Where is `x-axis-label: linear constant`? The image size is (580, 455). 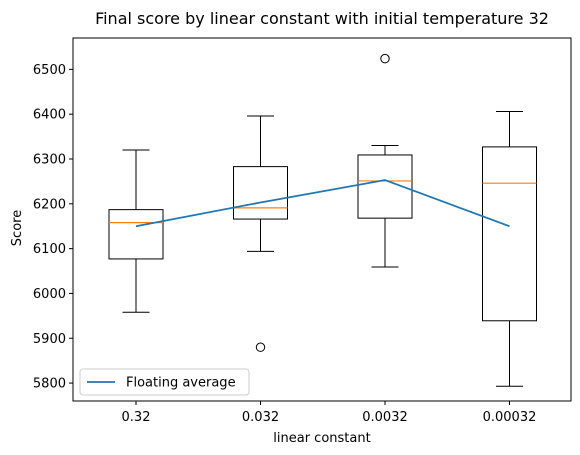 x-axis-label: linear constant is located at coordinates (321, 438).